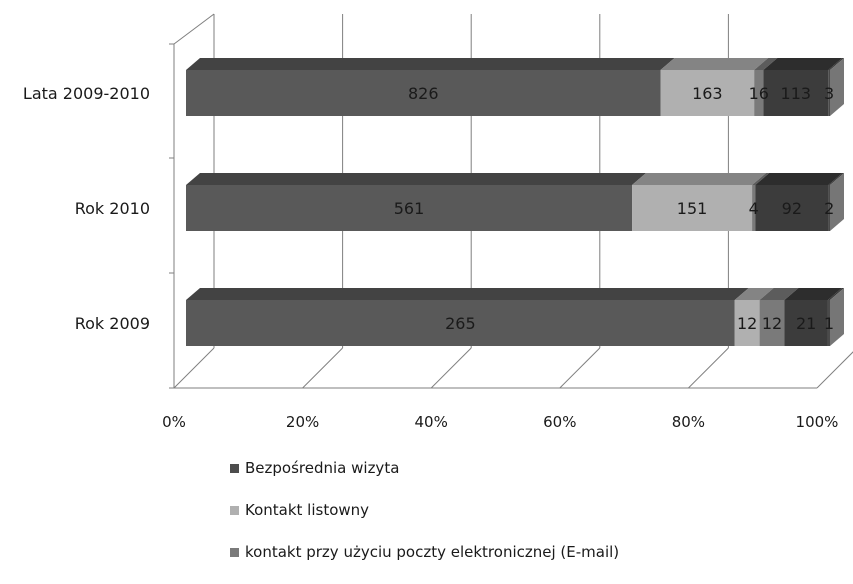 This screenshot has height=584, width=853. What do you see at coordinates (559, 422) in the screenshot?
I see `x-tick-label: 60%` at bounding box center [559, 422].